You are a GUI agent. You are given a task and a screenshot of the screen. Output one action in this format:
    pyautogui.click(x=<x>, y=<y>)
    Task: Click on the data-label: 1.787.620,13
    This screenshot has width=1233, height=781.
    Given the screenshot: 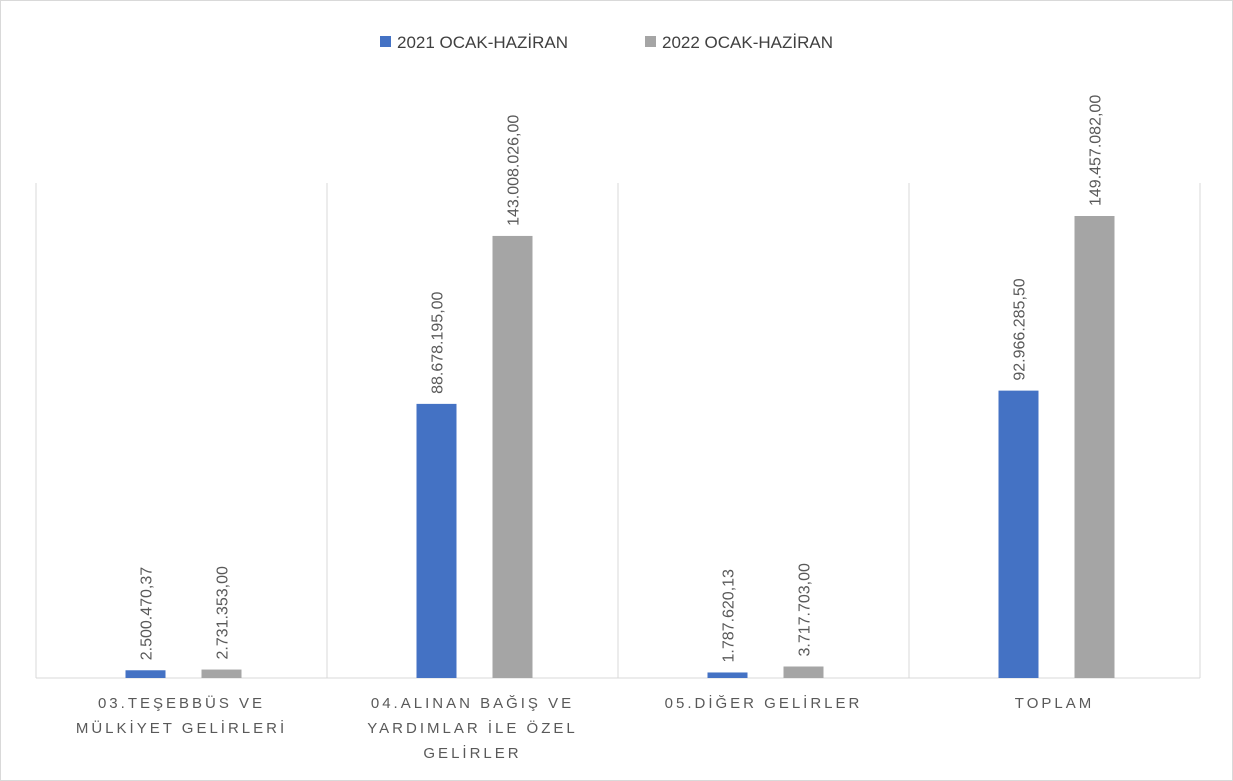 What is the action you would take?
    pyautogui.click(x=729, y=616)
    